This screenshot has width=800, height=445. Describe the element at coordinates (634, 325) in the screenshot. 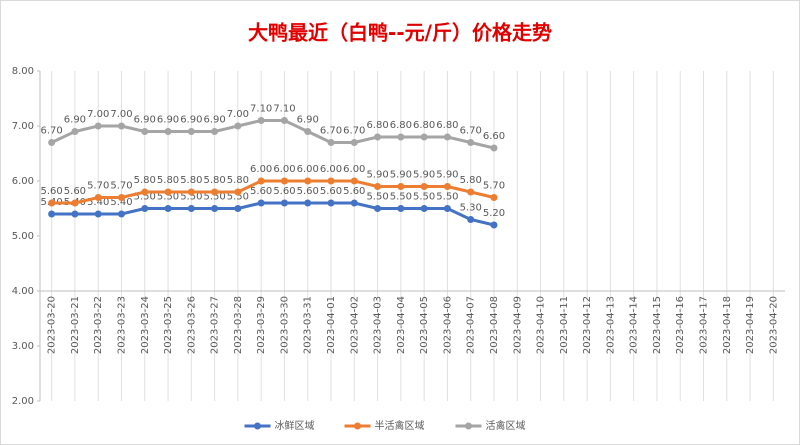

I see `x-tick-label: 2023-04-14` at that location.